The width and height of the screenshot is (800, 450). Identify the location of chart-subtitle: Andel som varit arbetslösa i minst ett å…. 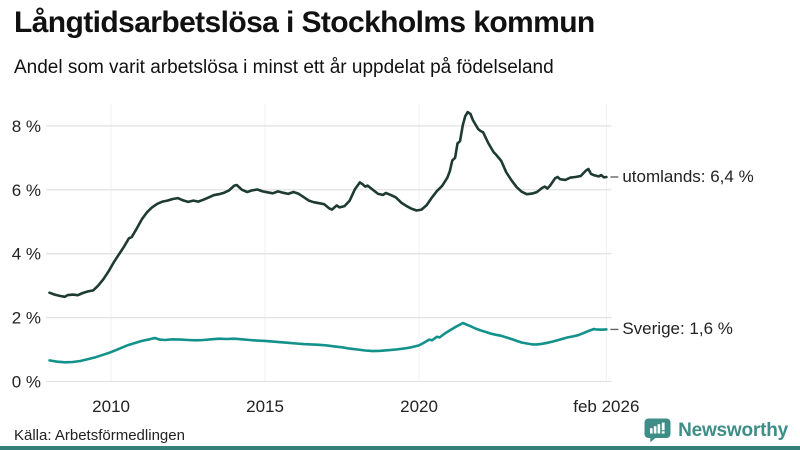
(284, 67).